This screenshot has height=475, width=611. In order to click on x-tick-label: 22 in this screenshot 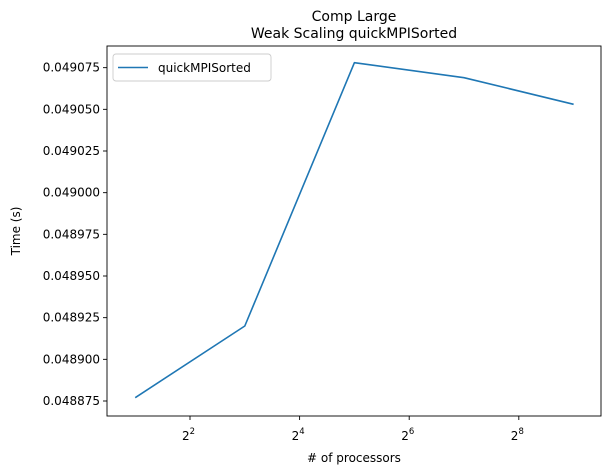, I will do `click(188, 435)`.